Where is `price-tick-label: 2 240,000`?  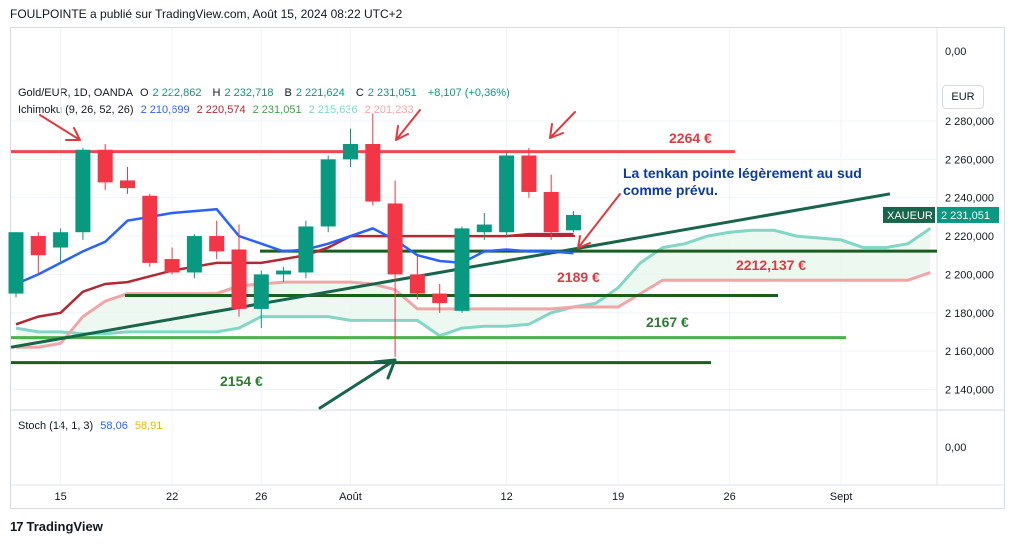
price-tick-label: 2 240,000 is located at coordinates (969, 199).